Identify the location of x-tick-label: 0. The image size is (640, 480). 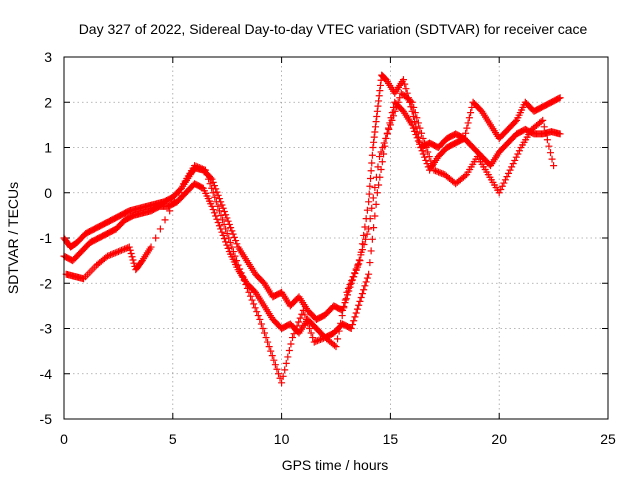
(64, 439).